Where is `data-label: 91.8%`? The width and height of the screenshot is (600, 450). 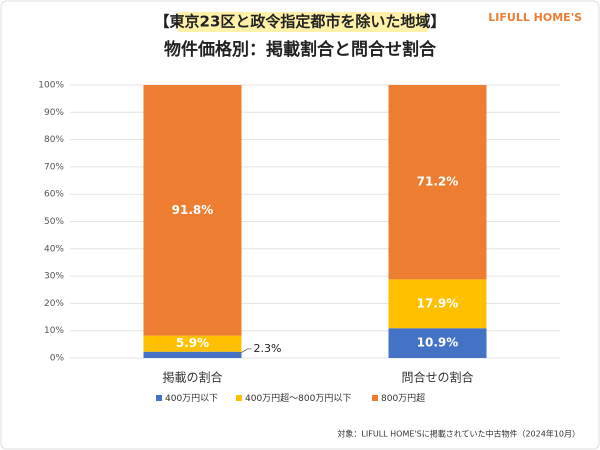 data-label: 91.8% is located at coordinates (193, 210).